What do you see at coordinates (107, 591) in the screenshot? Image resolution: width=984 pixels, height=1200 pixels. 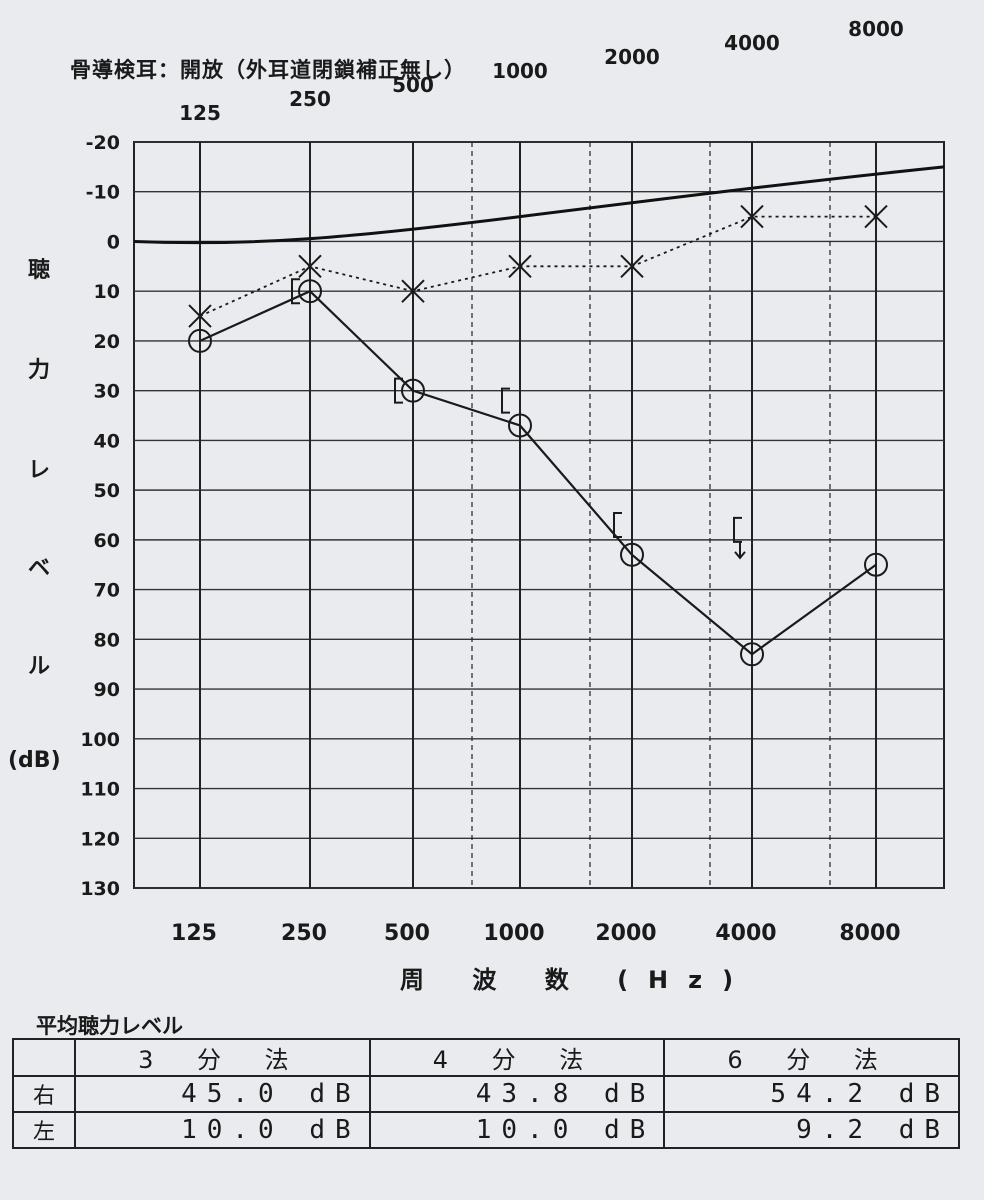 I see `y-tick-label: 70` at bounding box center [107, 591].